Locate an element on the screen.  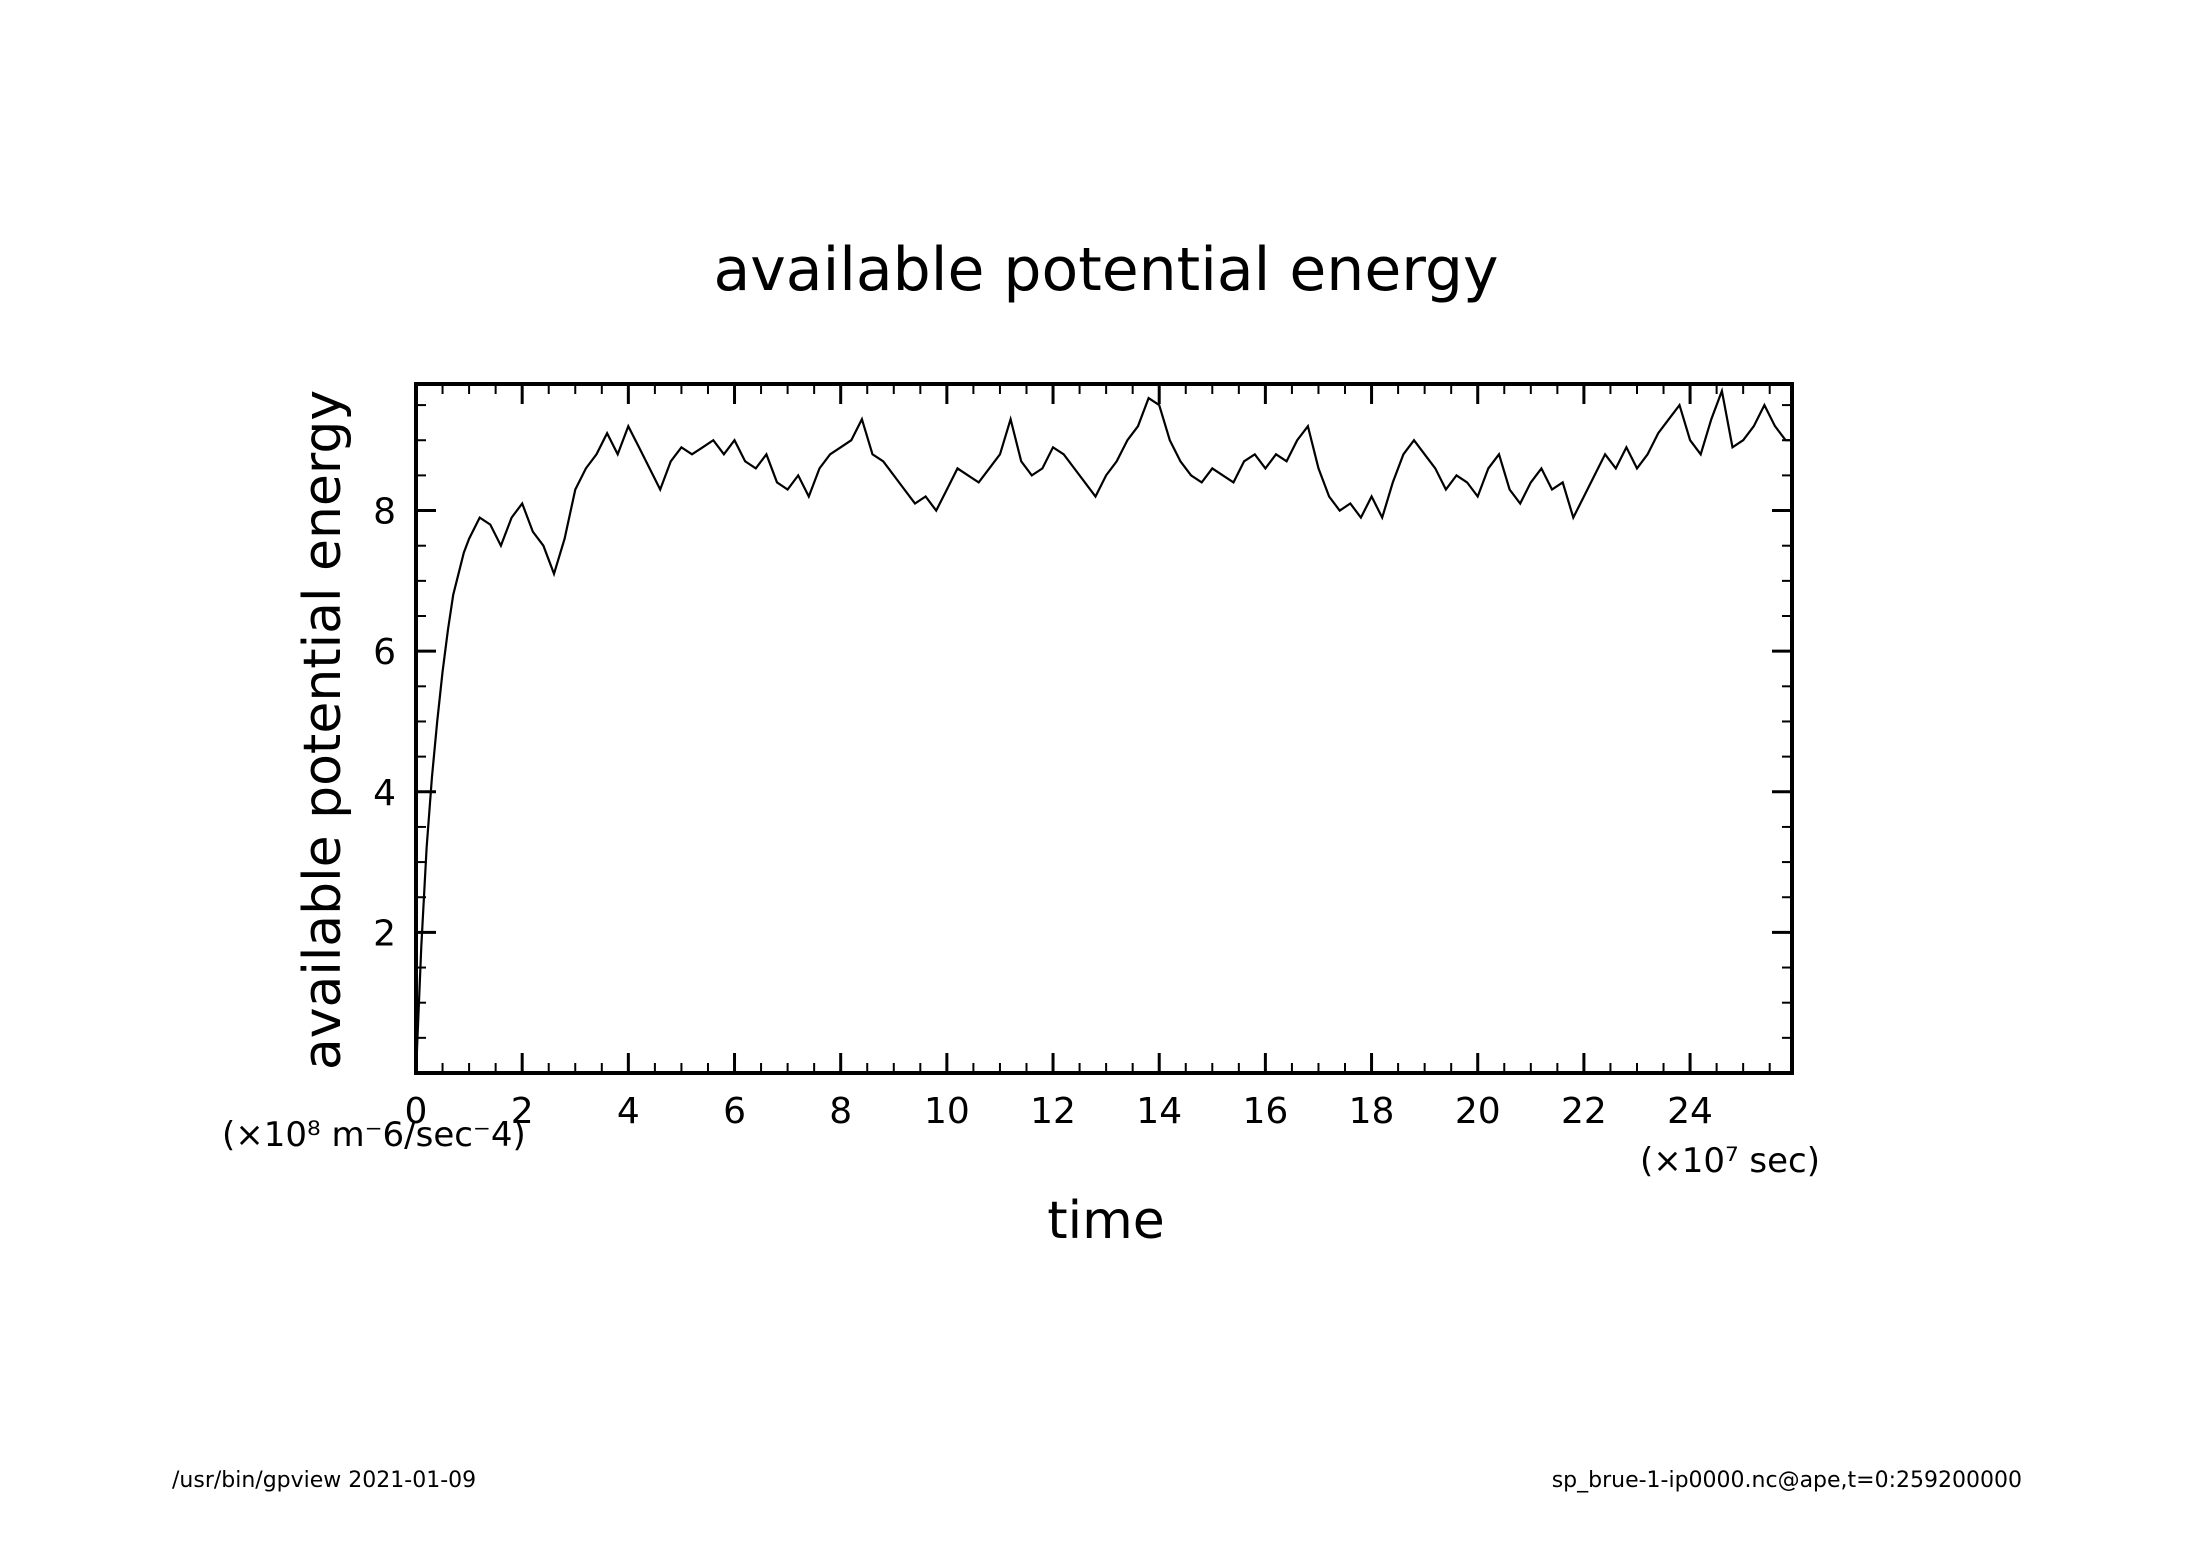
x-tick-label: 12 is located at coordinates (1053, 1111).